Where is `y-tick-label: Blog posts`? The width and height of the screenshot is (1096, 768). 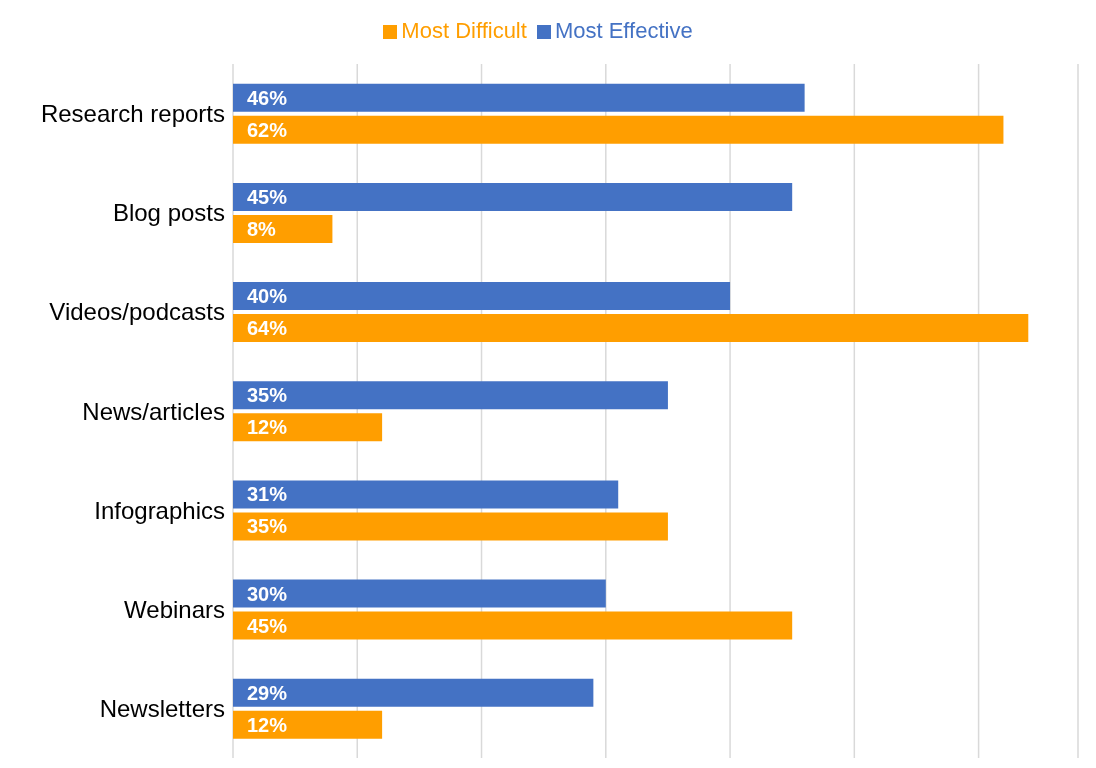 y-tick-label: Blog posts is located at coordinates (168, 213).